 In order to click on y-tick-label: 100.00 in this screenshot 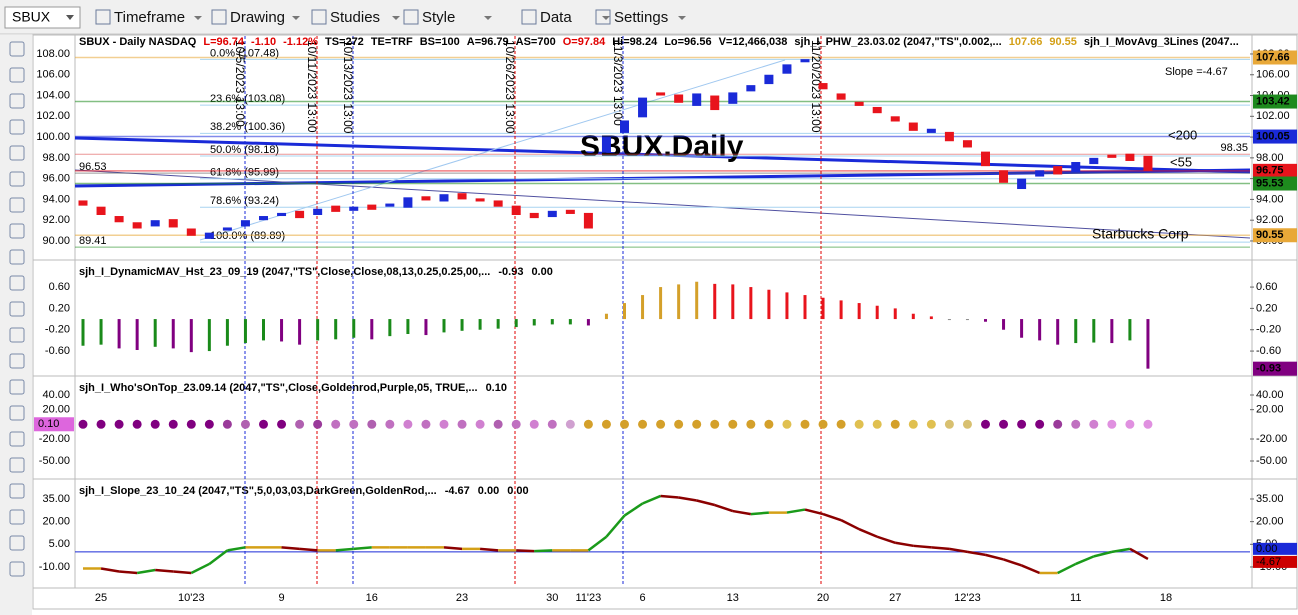, I will do `click(53, 137)`.